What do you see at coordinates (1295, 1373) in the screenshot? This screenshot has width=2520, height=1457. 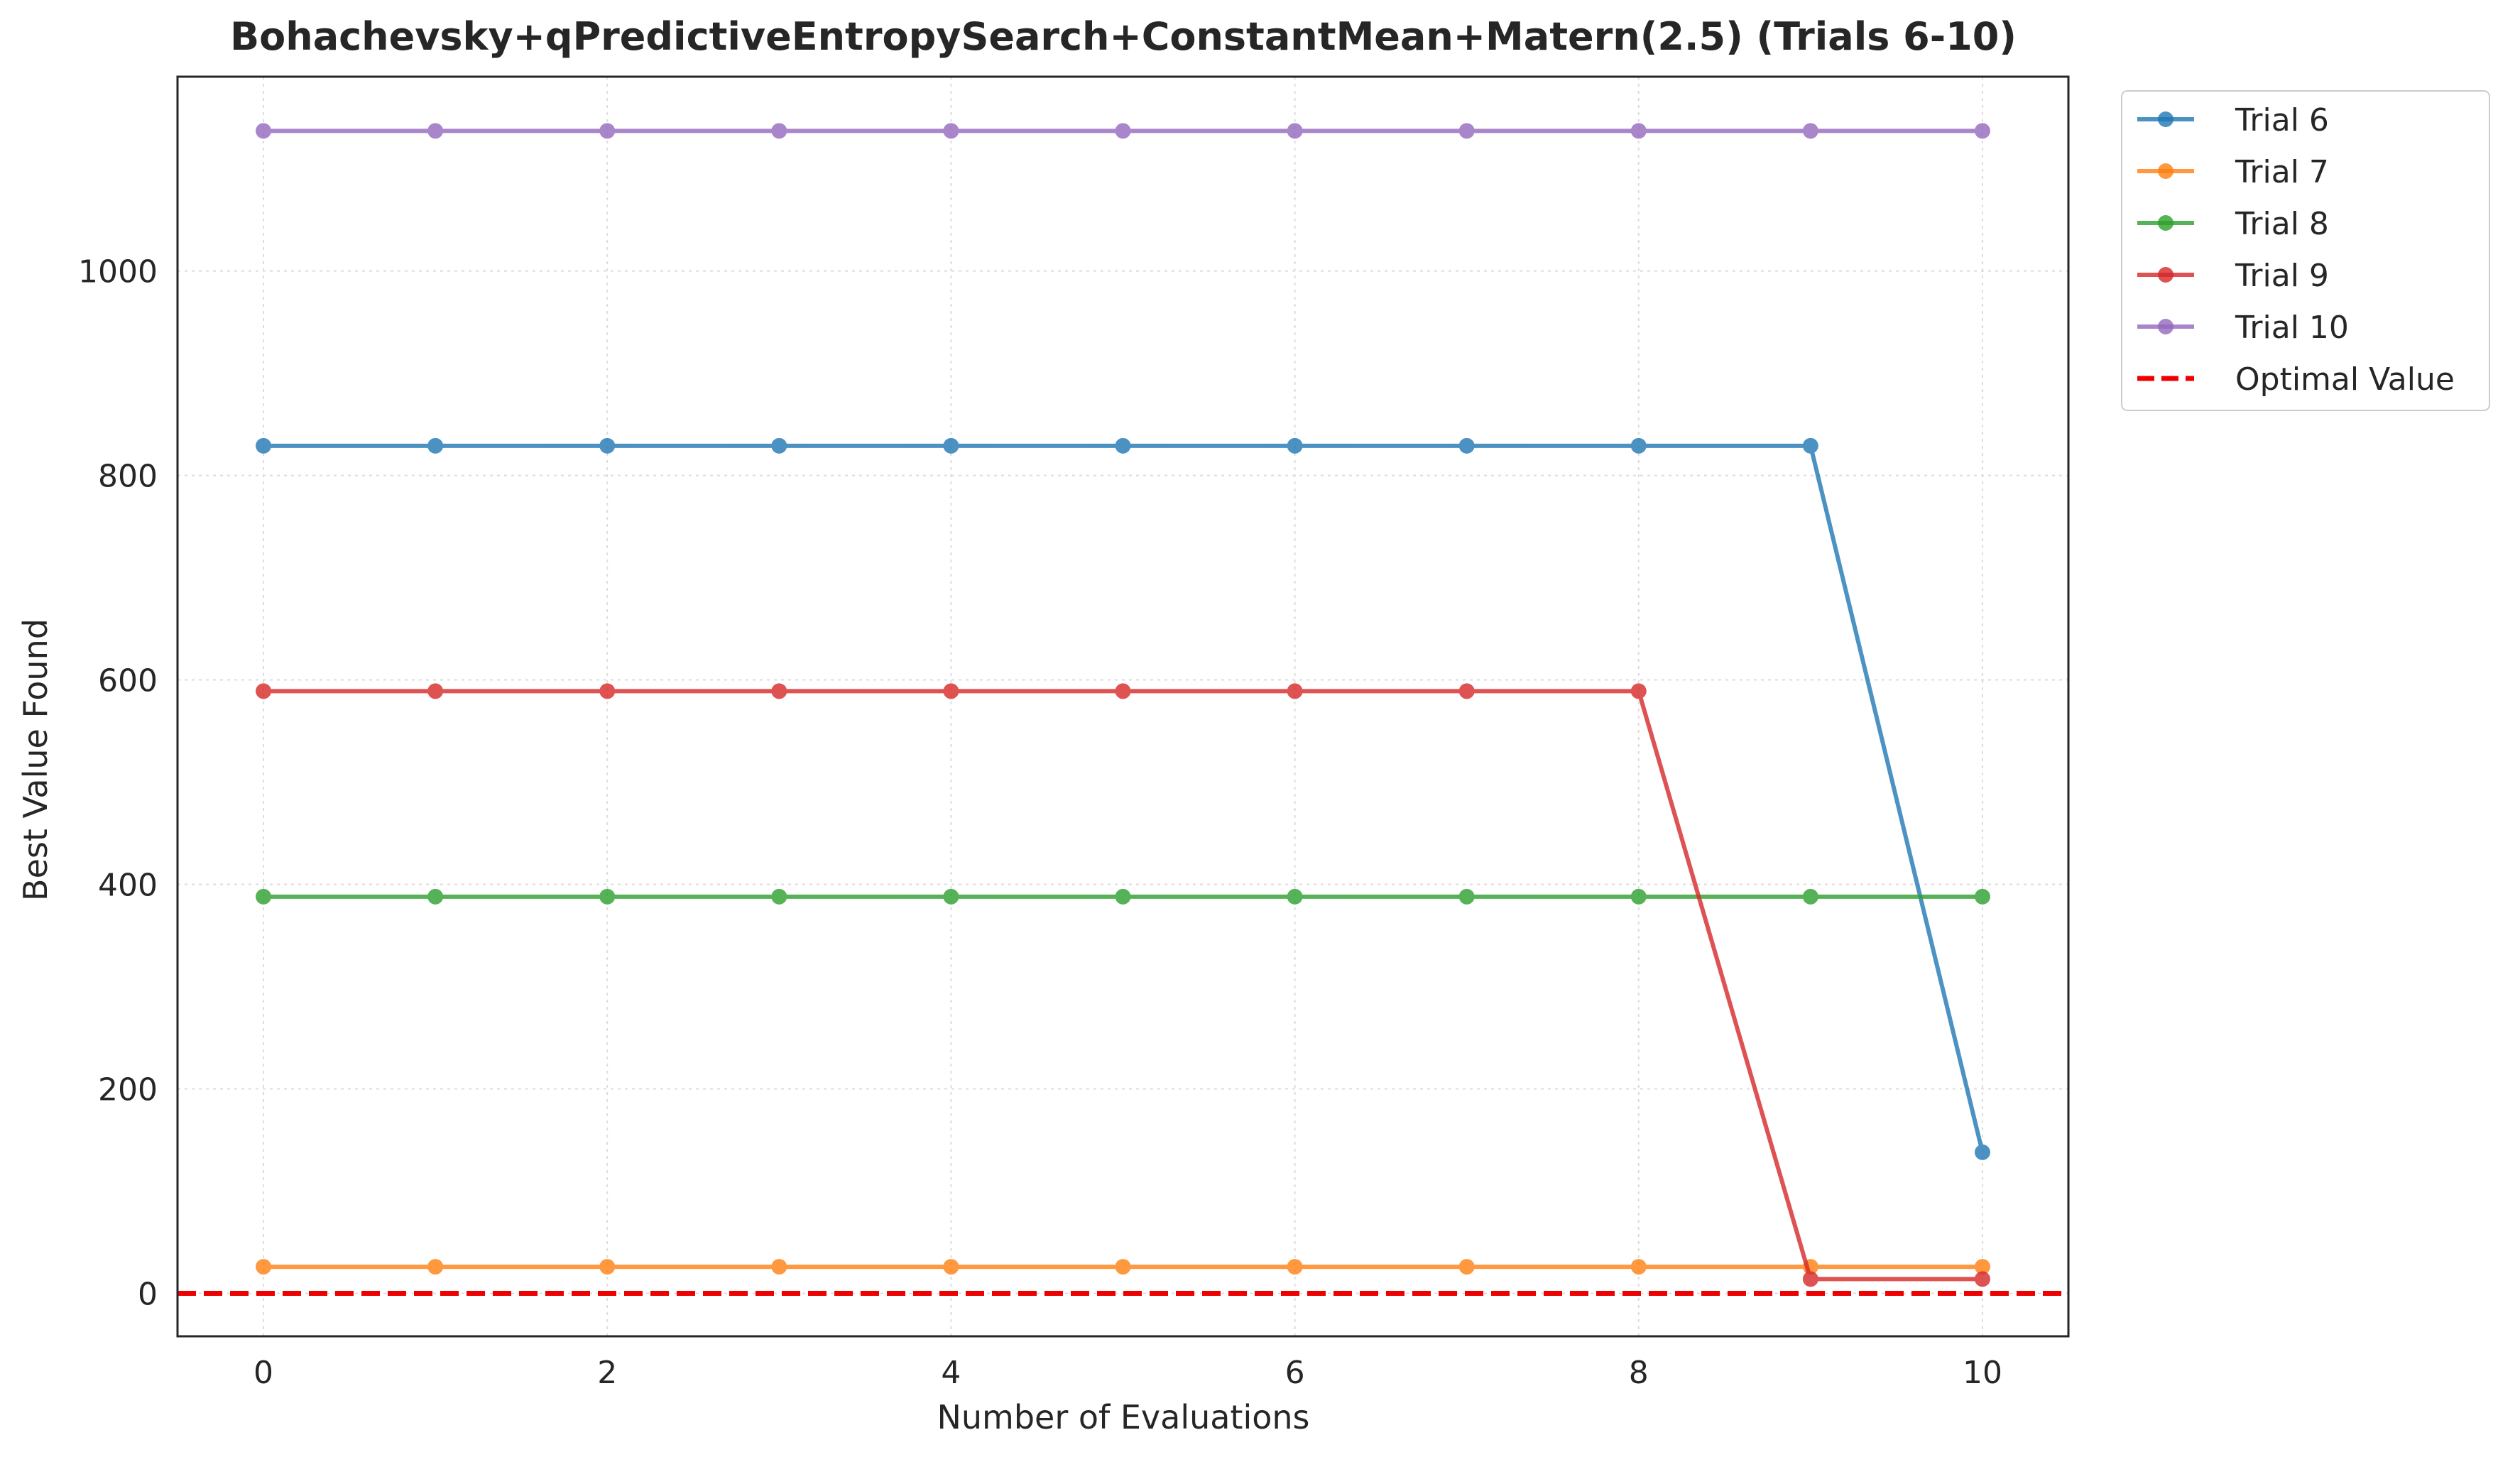 I see `x-tick-label: 6` at bounding box center [1295, 1373].